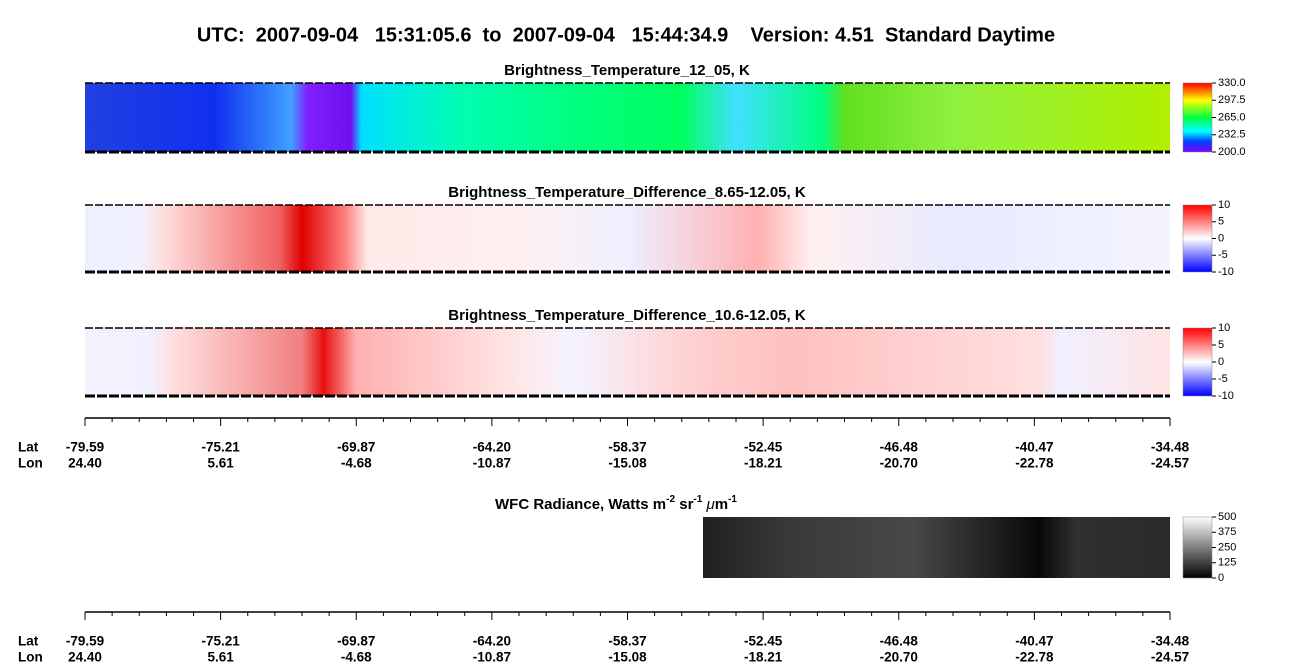 The width and height of the screenshot is (1300, 667). Describe the element at coordinates (1227, 517) in the screenshot. I see `colorbar-tick-label: 500` at that location.